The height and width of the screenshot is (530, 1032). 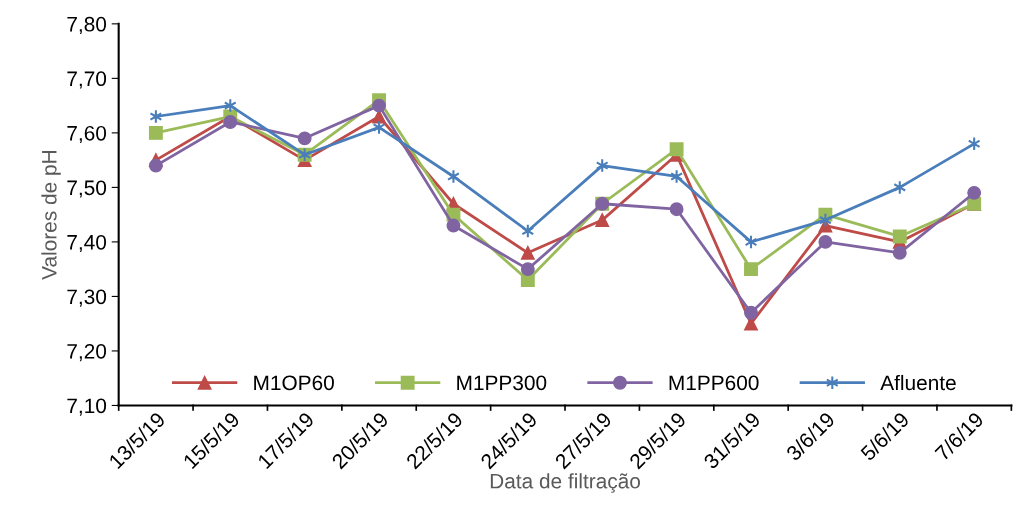 I want to click on legend-label: M1OP60, so click(x=294, y=383).